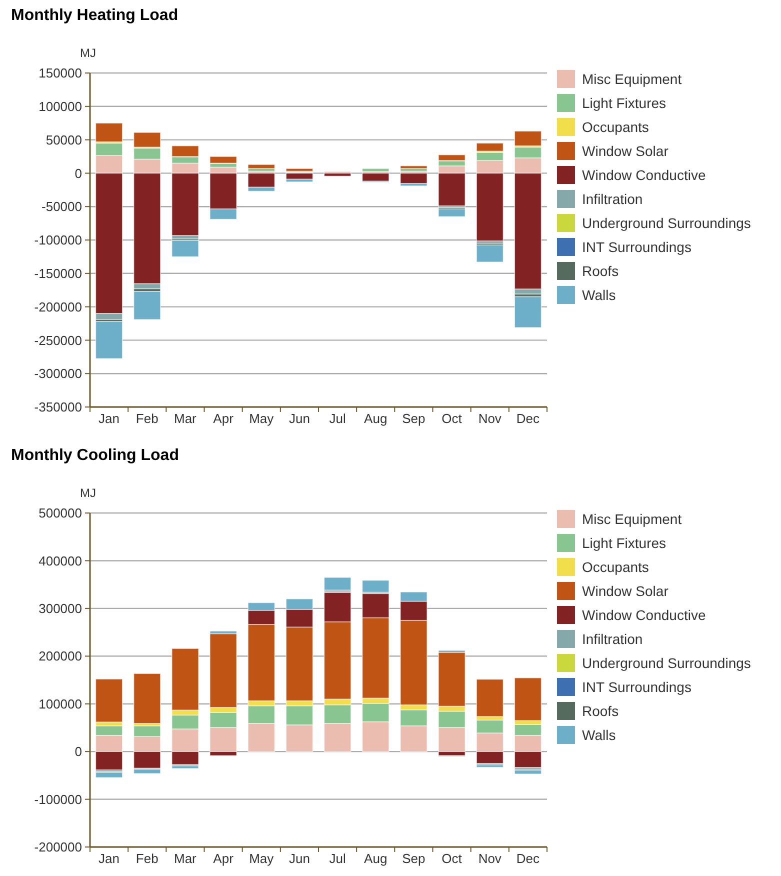  I want to click on y-tick-label: -350000, so click(58, 407).